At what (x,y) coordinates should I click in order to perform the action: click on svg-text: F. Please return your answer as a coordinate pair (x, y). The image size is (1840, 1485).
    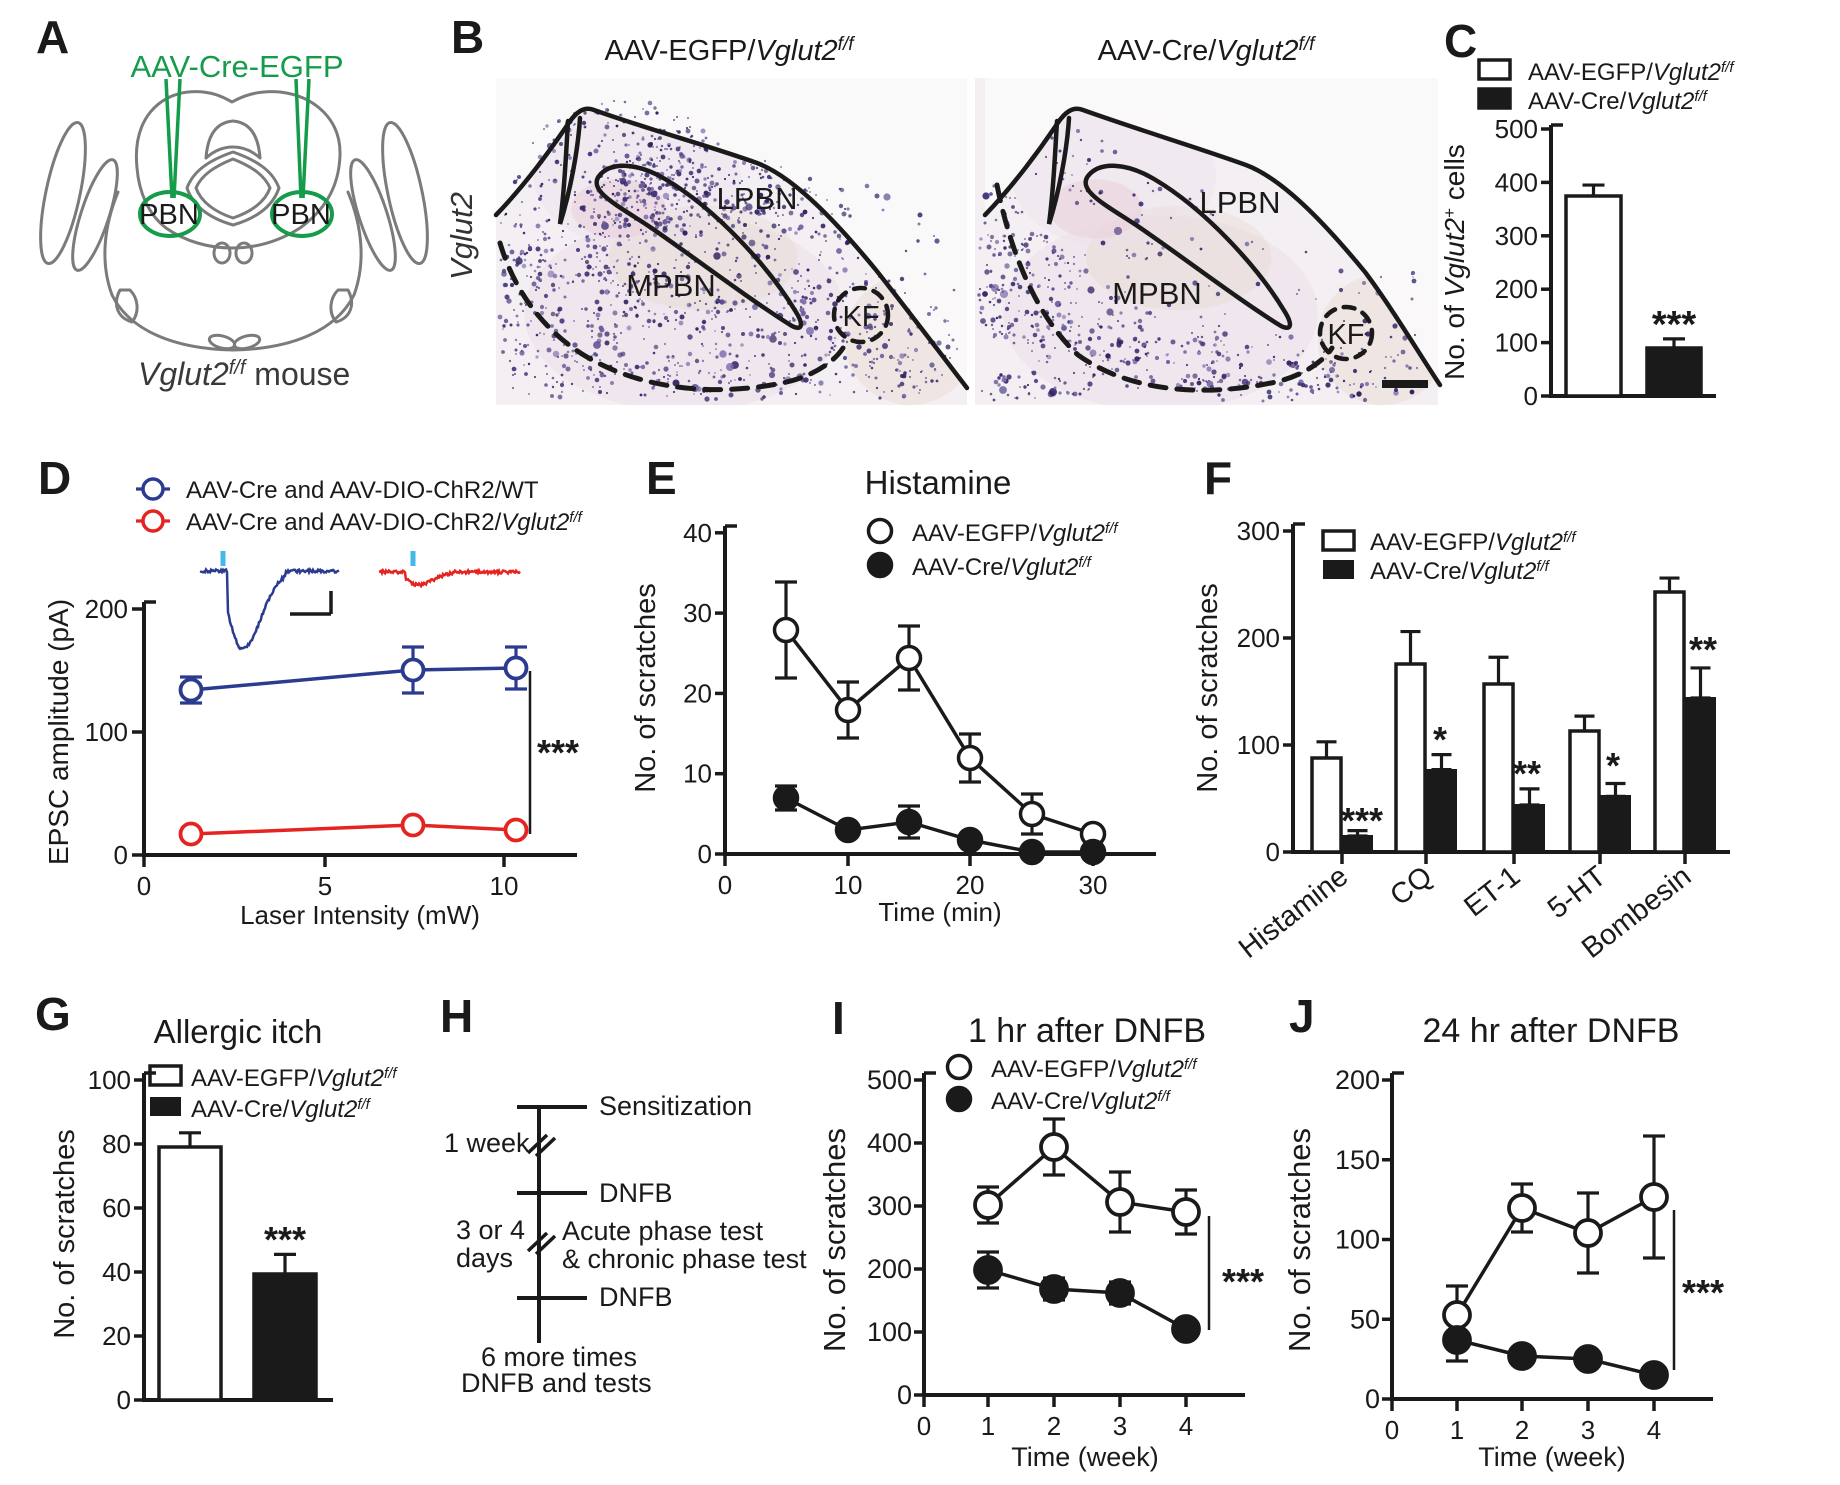
    Looking at the image, I should click on (1218, 478).